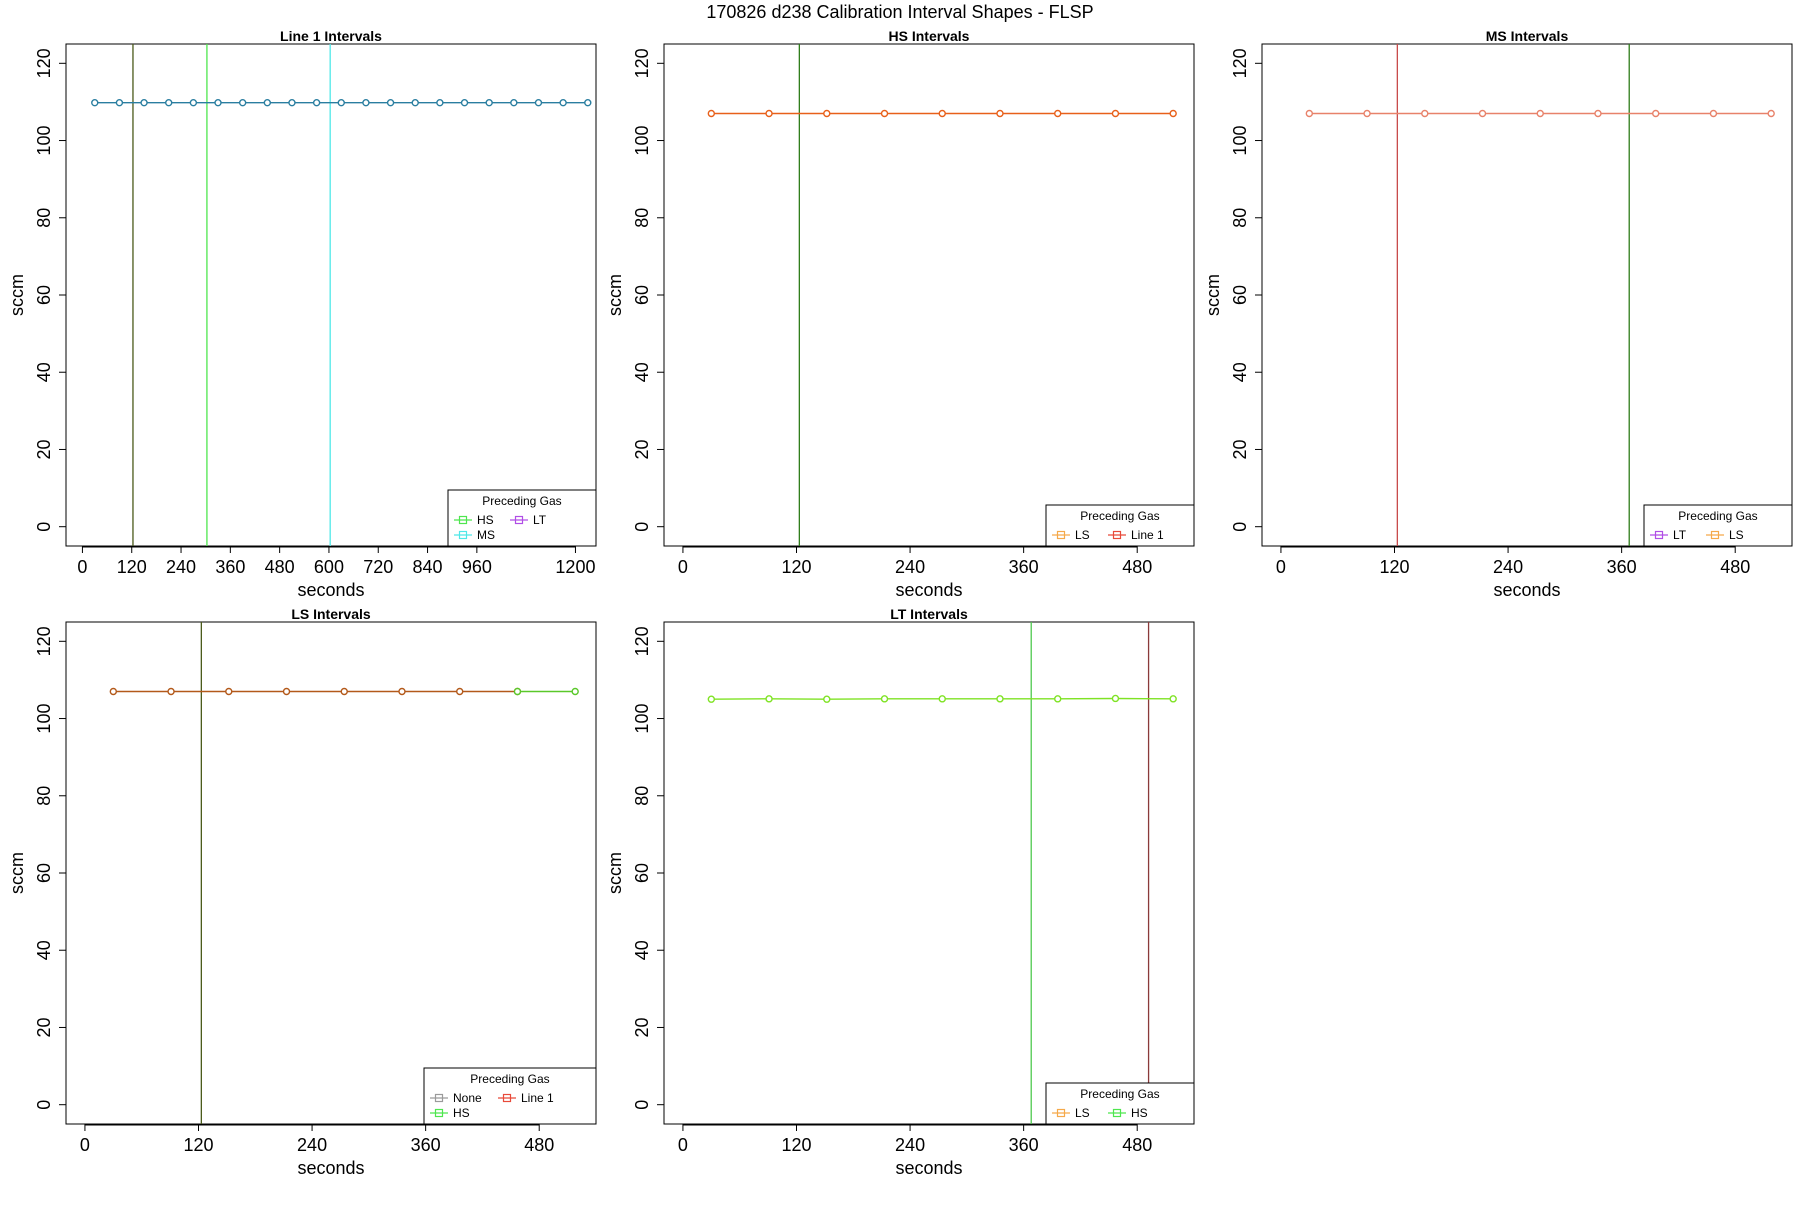  Describe the element at coordinates (331, 36) in the screenshot. I see `panel-title: Line 1 Intervals` at that location.